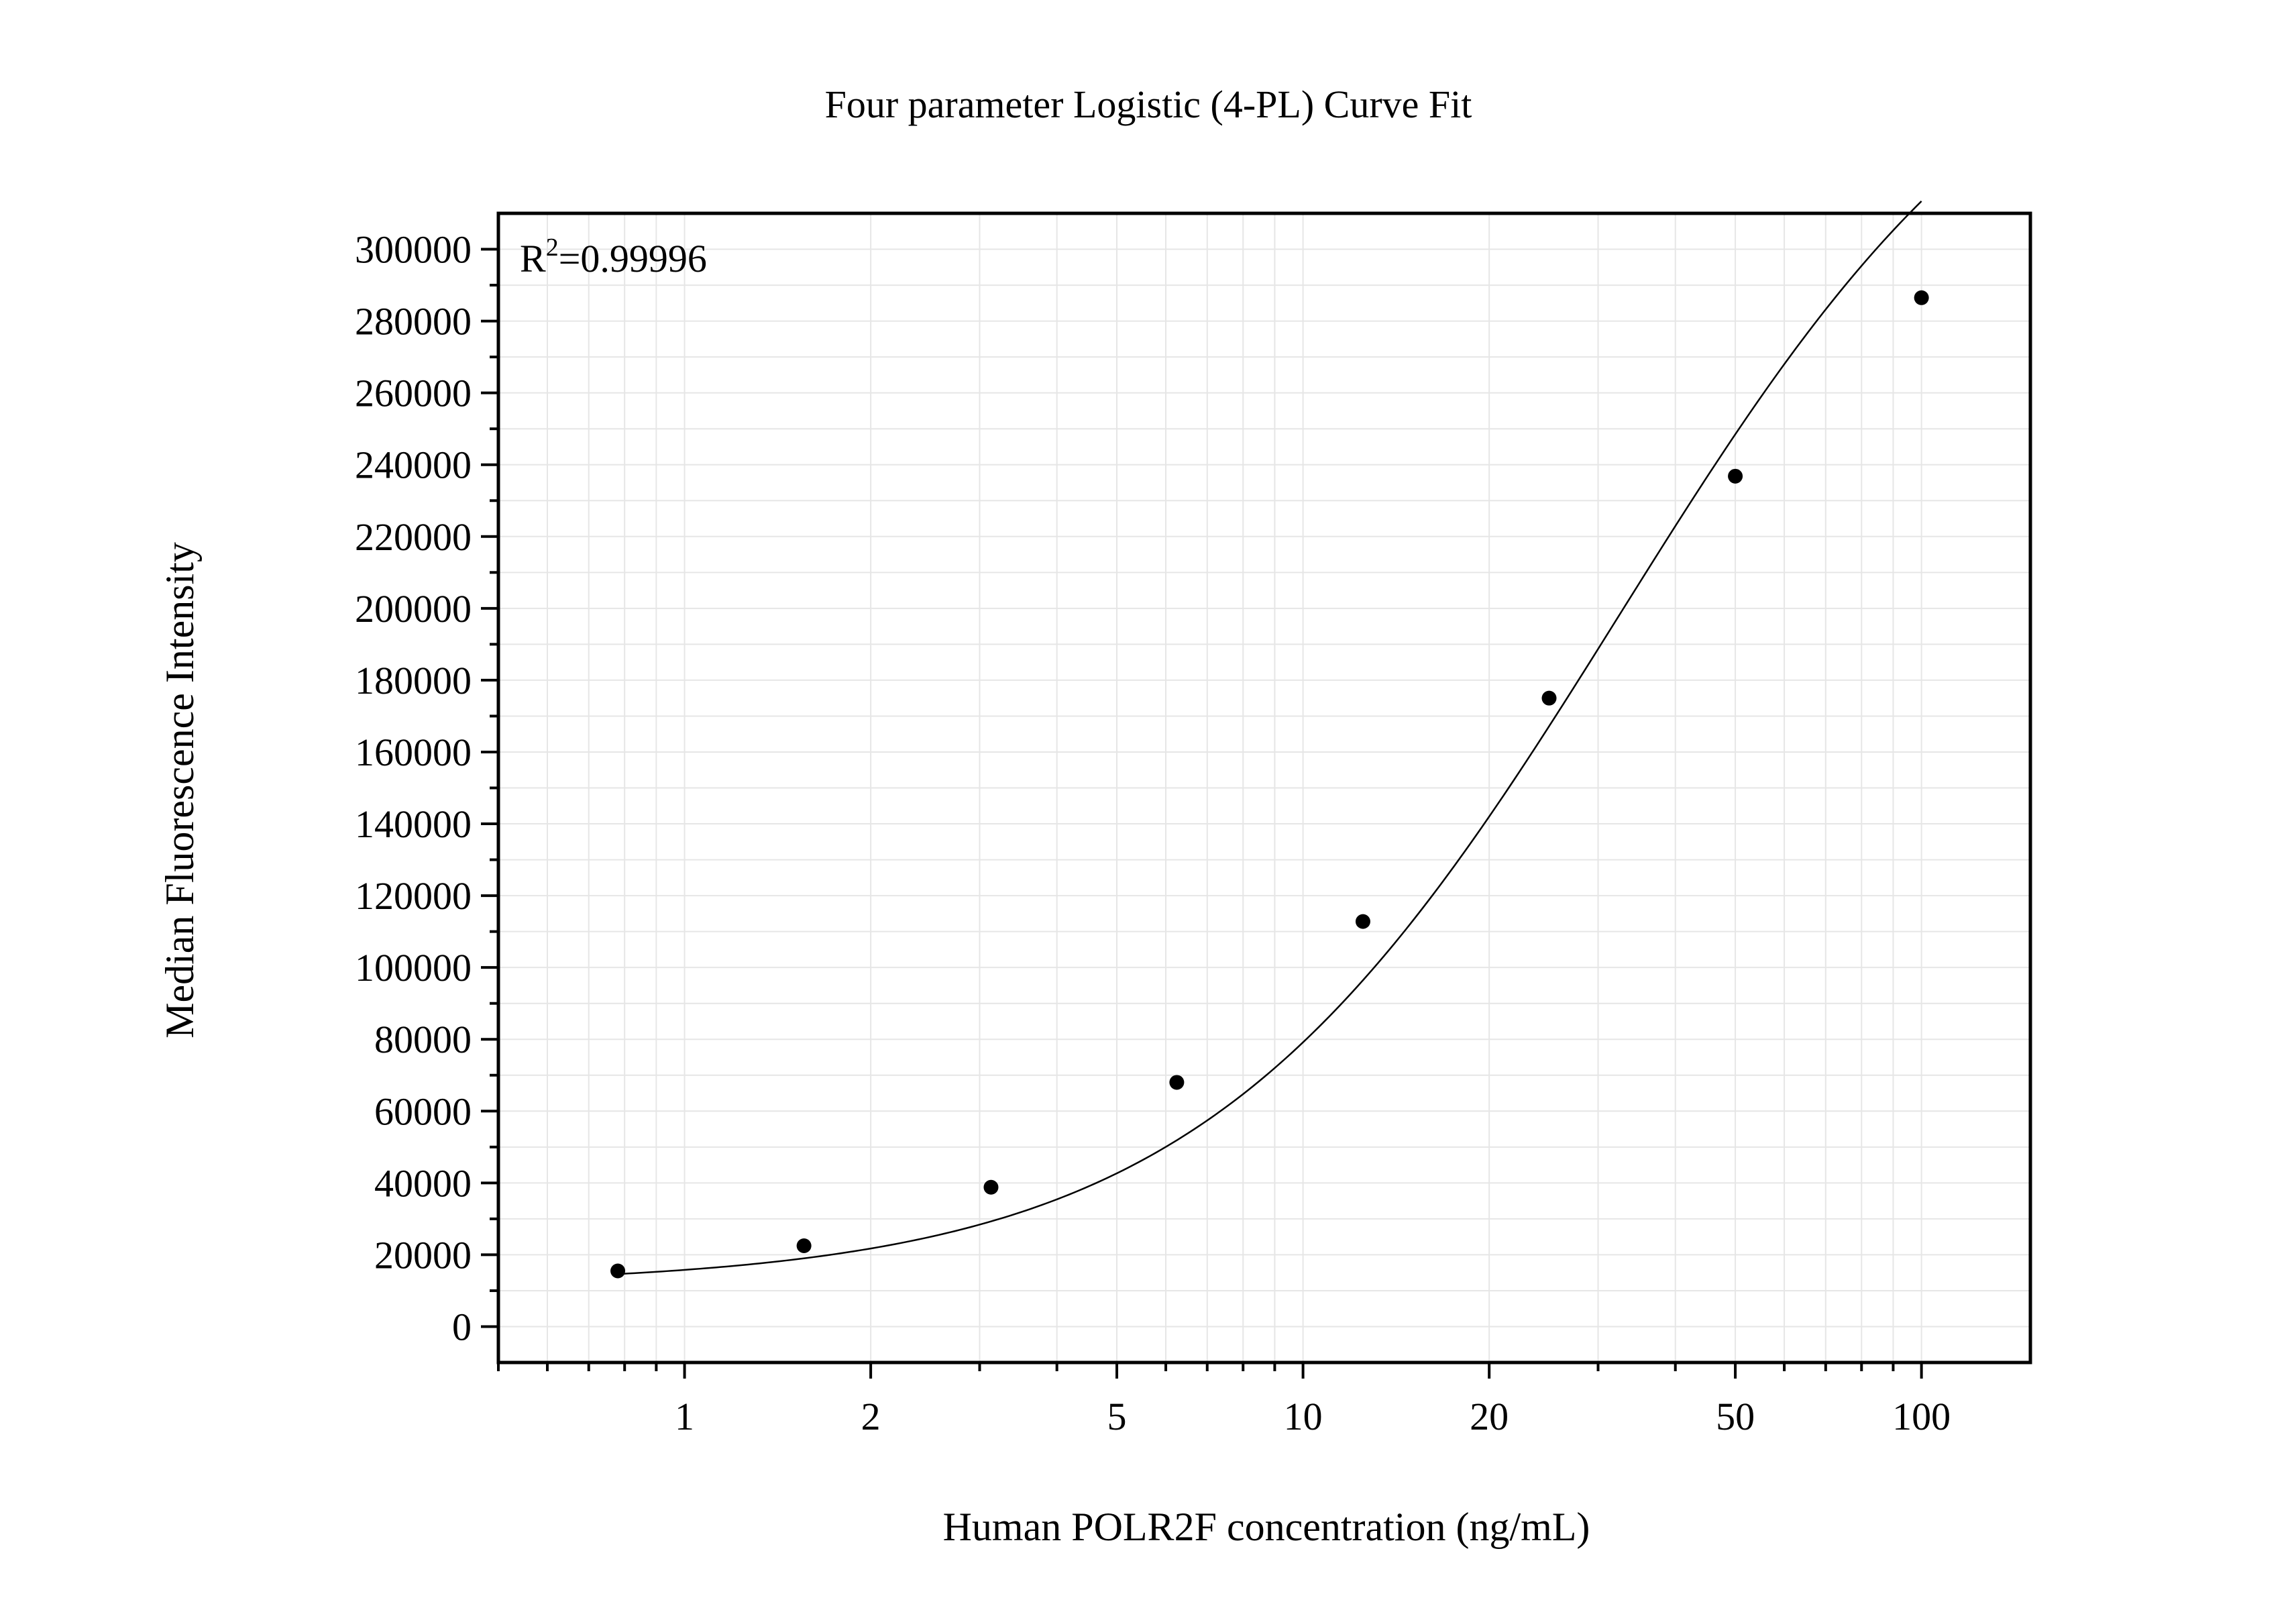 The image size is (2296, 1604). What do you see at coordinates (1266, 1527) in the screenshot?
I see `x-axis-label: Human POLR2F concentration (ng/mL)` at bounding box center [1266, 1527].